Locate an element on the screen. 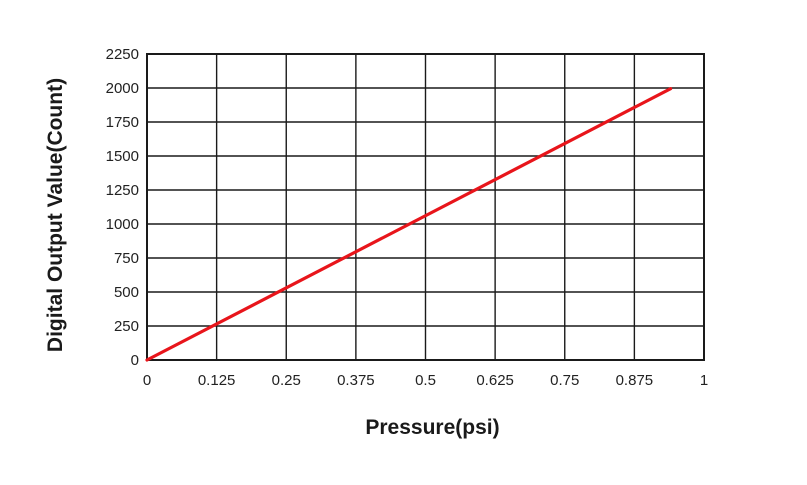 This screenshot has width=807, height=485. x-tick-labels: 0 0.125 0.25 0.375 0.5 0.625 0.75 0.875 1 is located at coordinates (425, 380).